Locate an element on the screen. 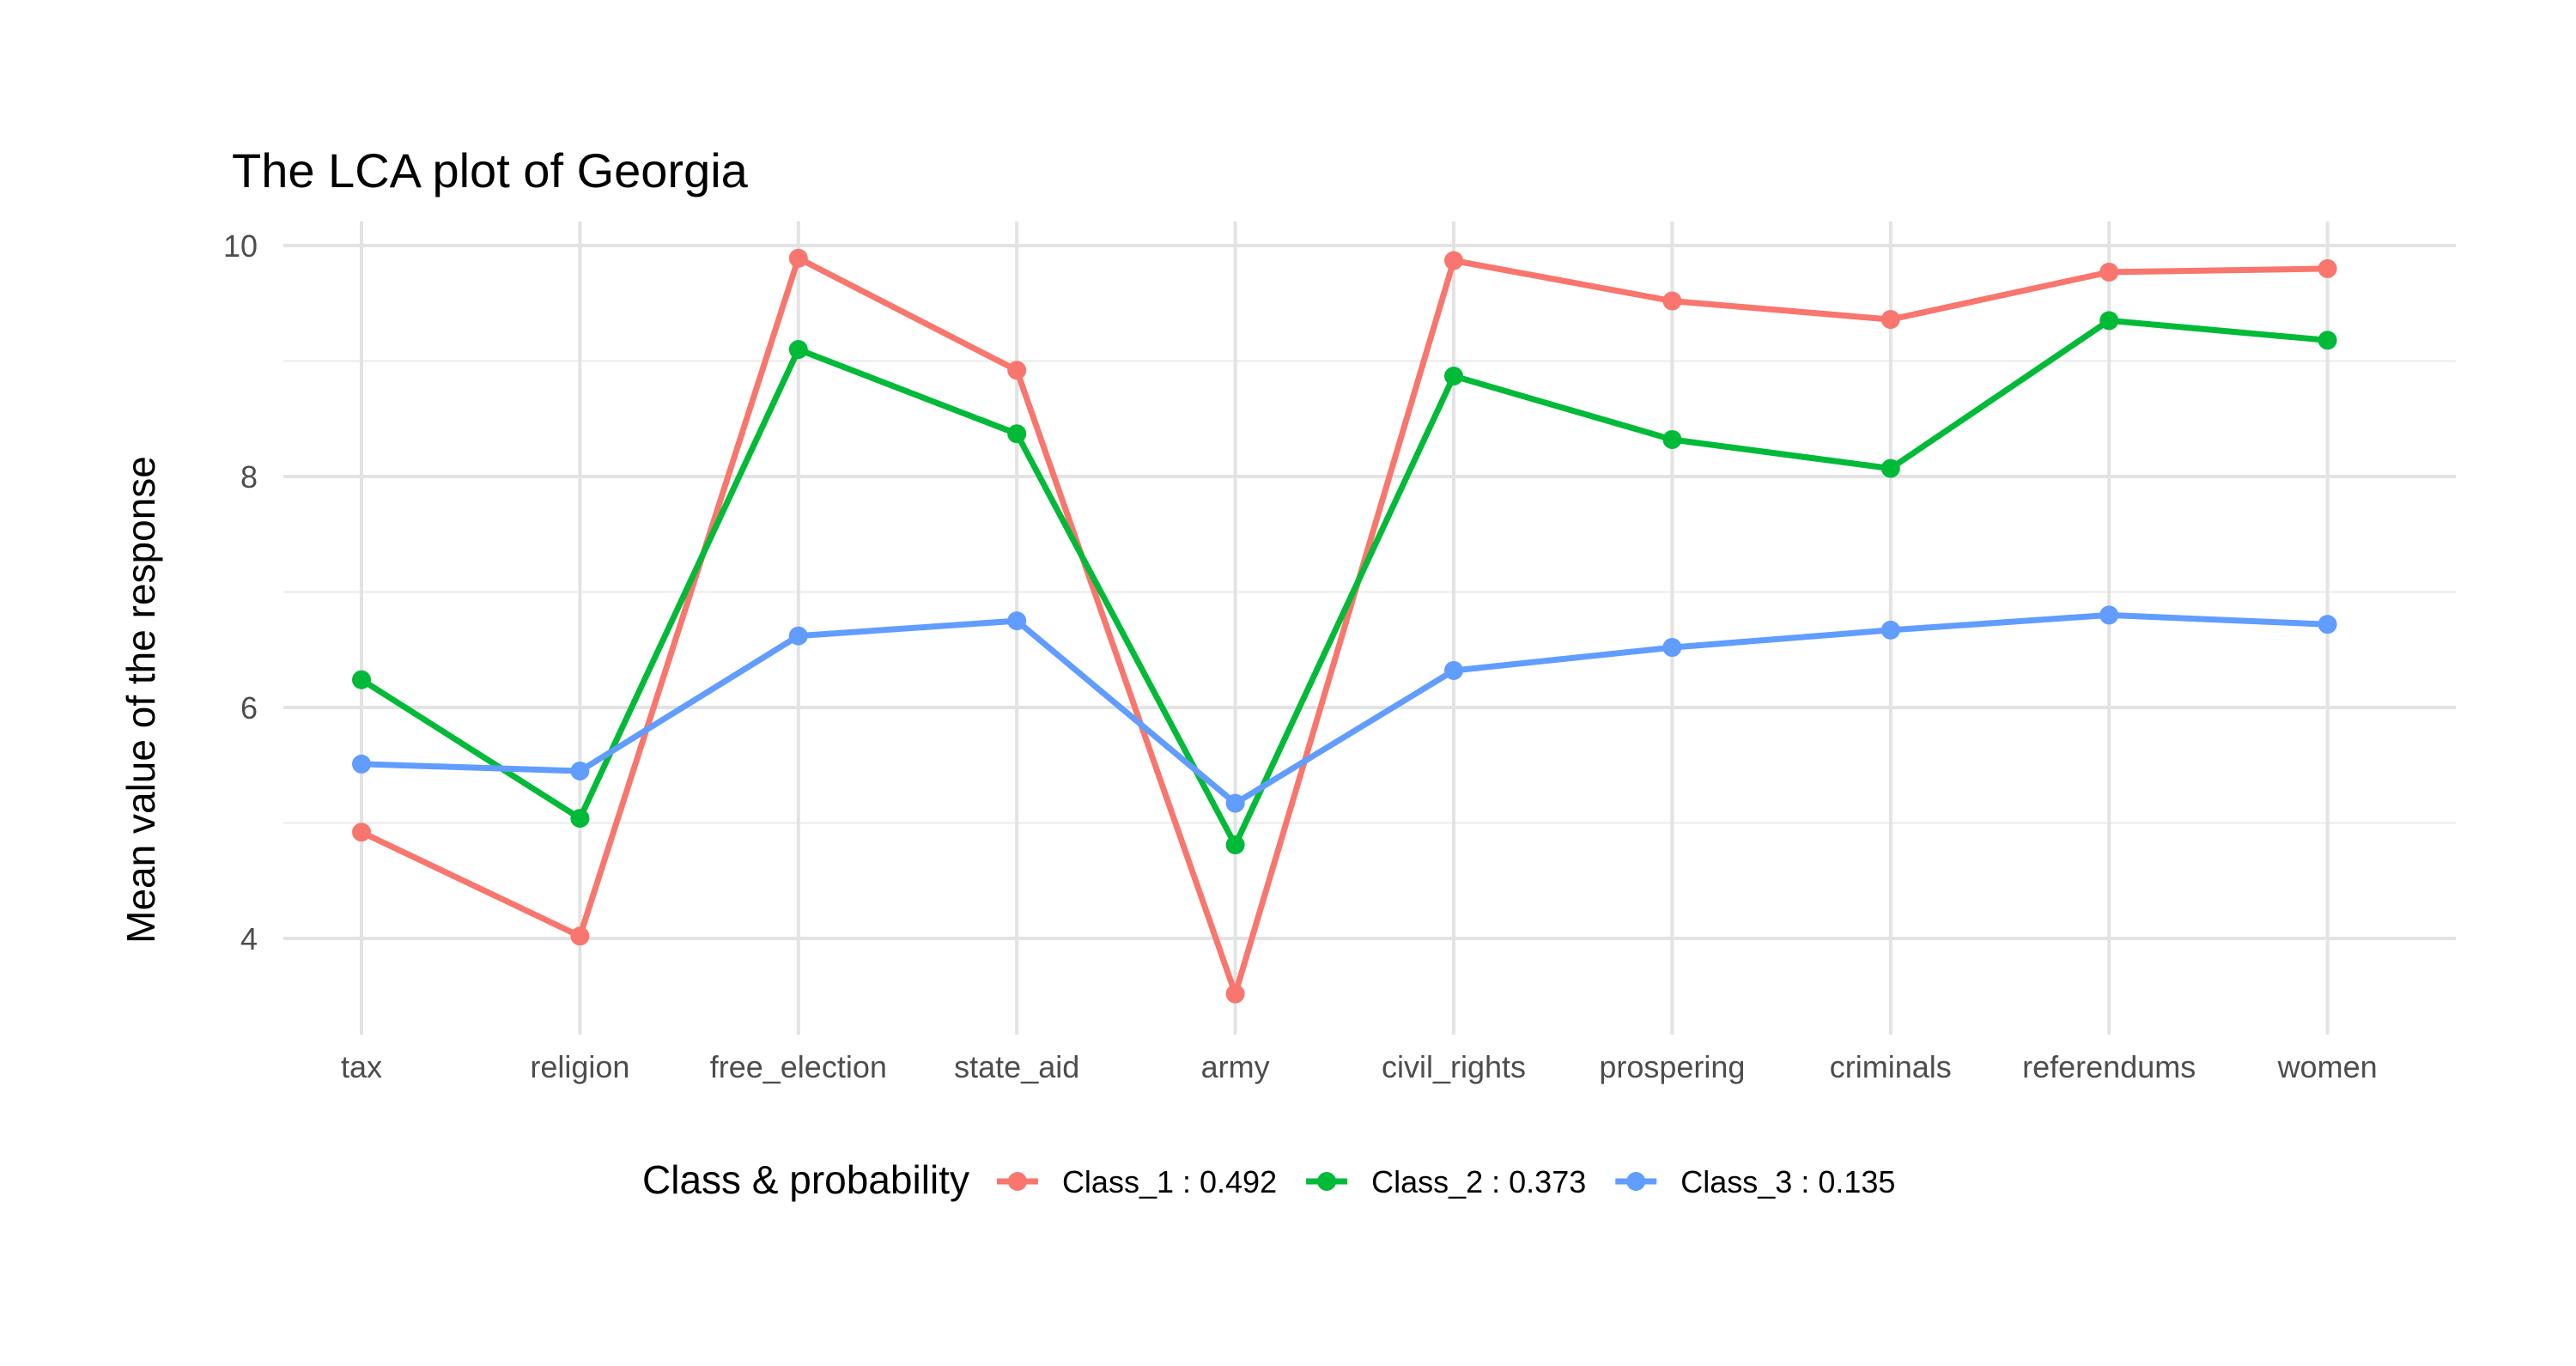 Image resolution: width=2576 pixels, height=1366 pixels. legend-label: Class_2 : 0.373 is located at coordinates (1478, 1181).